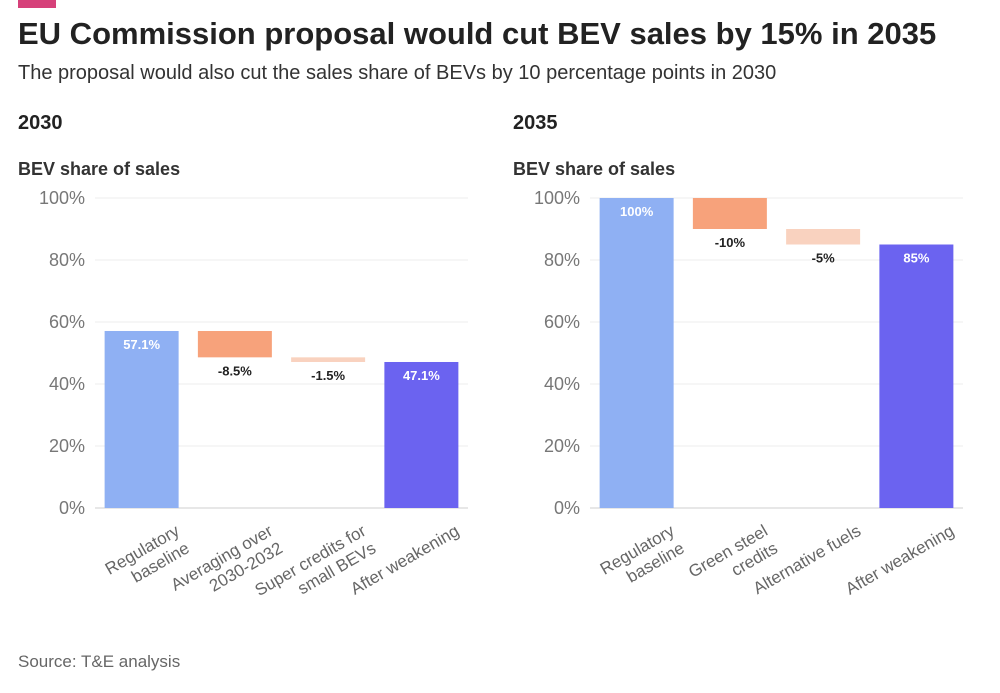  What do you see at coordinates (141, 344) in the screenshot?
I see `data-label-2030: 57.1%` at bounding box center [141, 344].